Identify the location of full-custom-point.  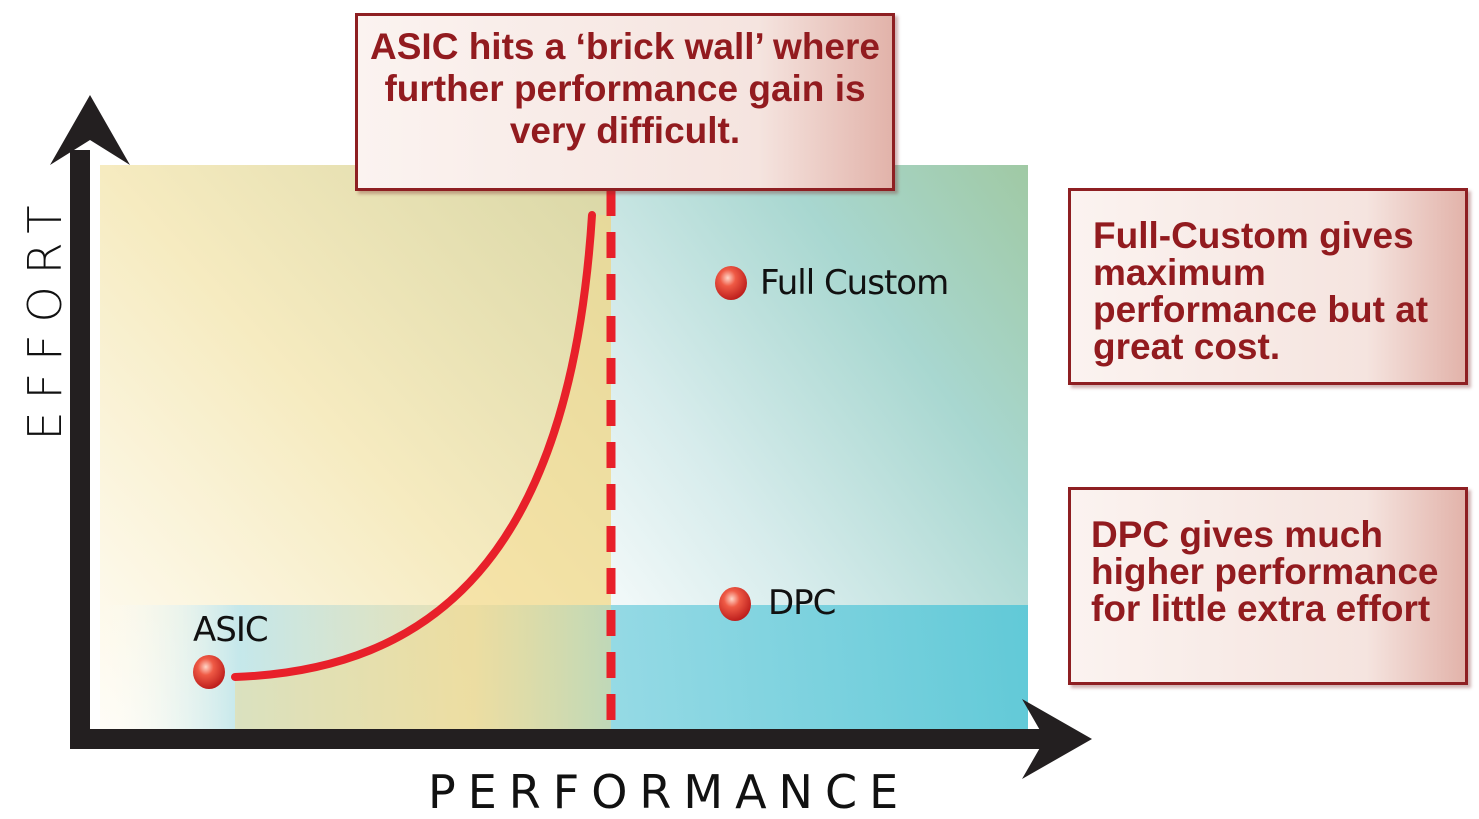
(731, 283).